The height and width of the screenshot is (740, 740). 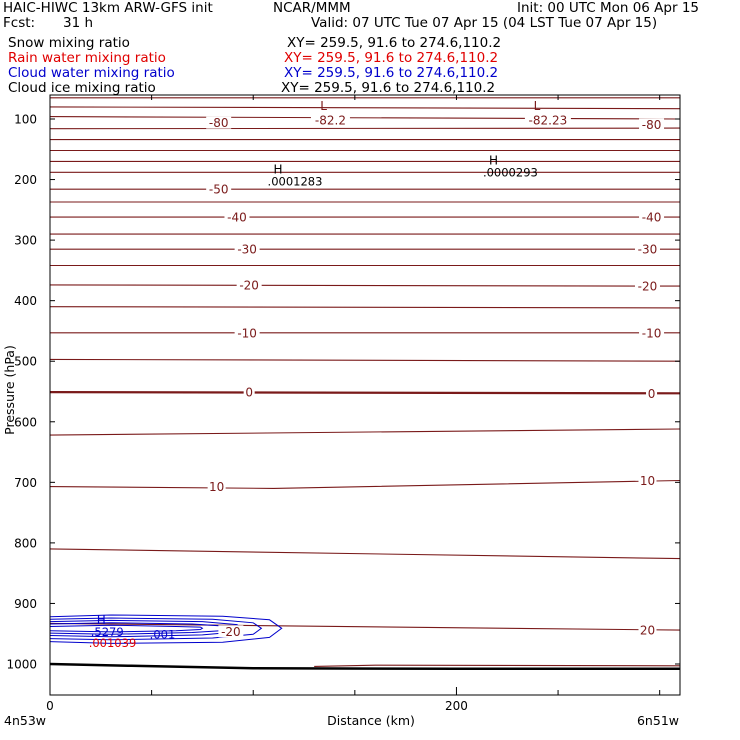 I want to click on extremum-value-3: .0000293, so click(x=510, y=172).